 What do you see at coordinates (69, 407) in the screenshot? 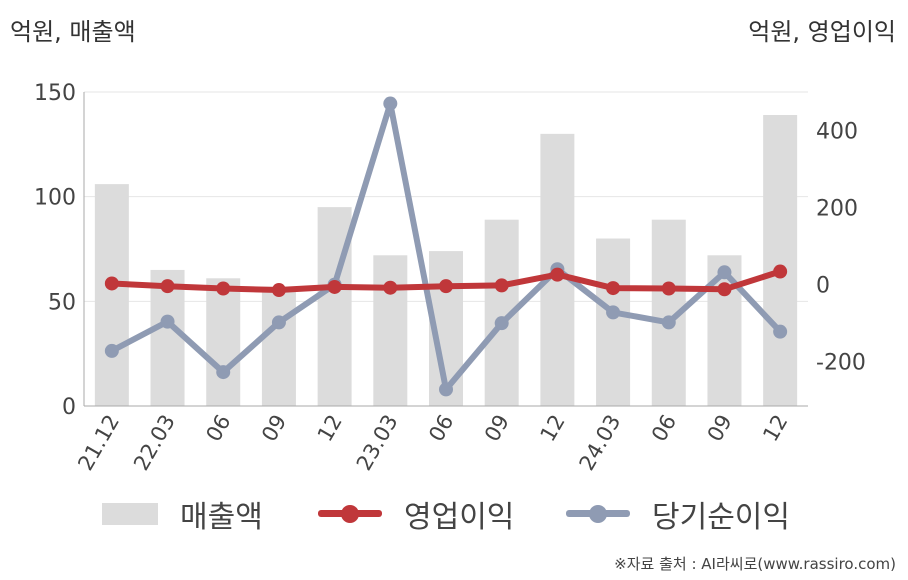
I see `y-left-tick-label: 0` at bounding box center [69, 407].